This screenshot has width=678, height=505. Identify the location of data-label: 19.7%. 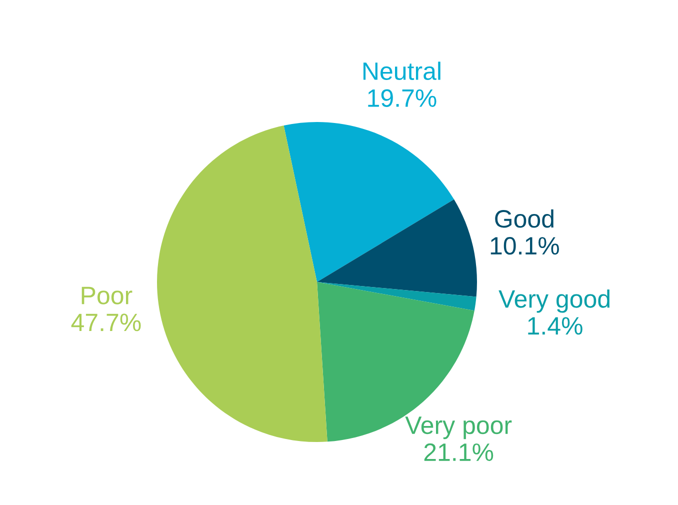
(402, 98).